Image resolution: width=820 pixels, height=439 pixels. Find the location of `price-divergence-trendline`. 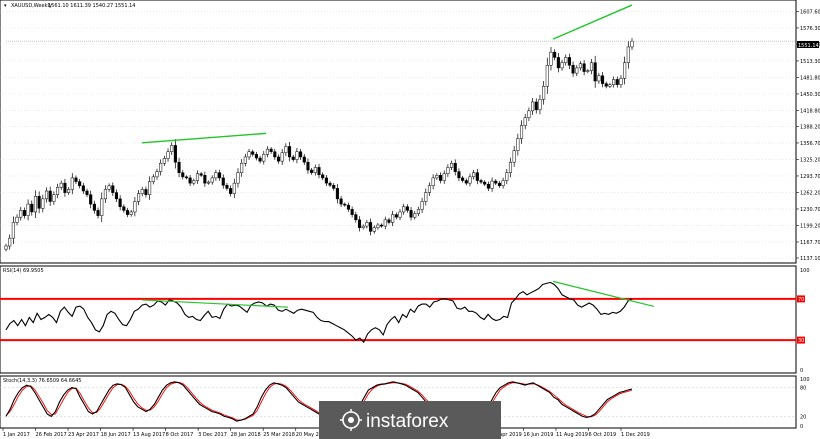

price-divergence-trendline is located at coordinates (592, 22).